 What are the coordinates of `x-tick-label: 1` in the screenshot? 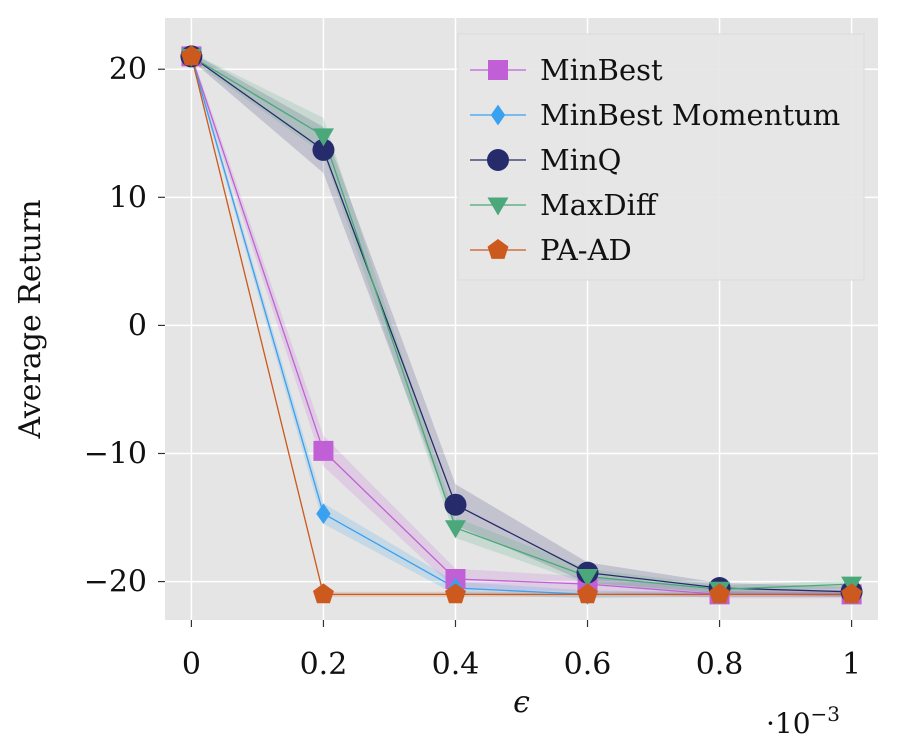 It's located at (851, 664).